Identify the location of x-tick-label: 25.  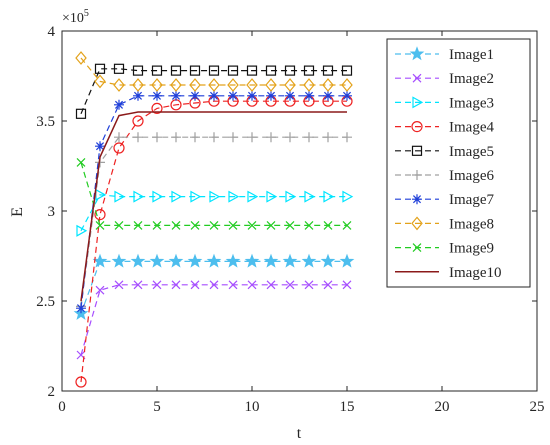
(537, 407).